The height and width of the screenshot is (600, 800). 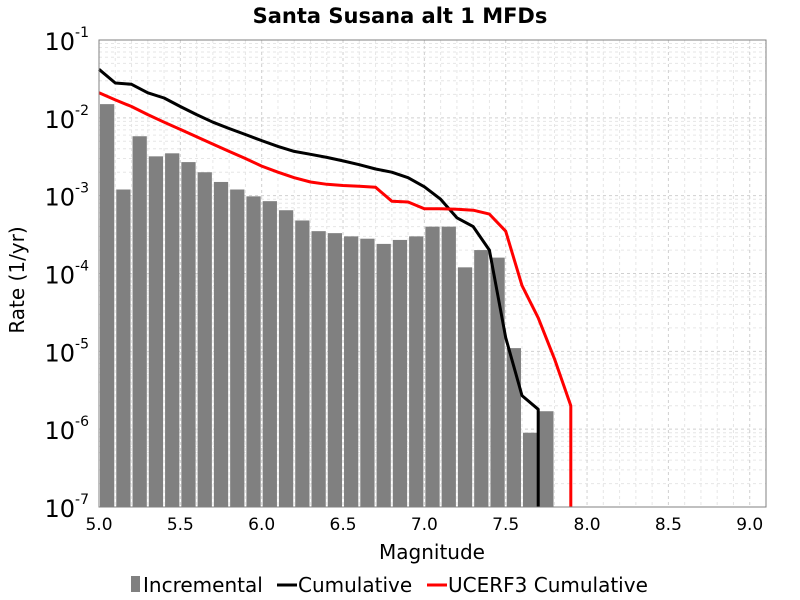 I want to click on legend-label-ucerf3-cumulative: UCERF3 Cumulative, so click(x=548, y=585).